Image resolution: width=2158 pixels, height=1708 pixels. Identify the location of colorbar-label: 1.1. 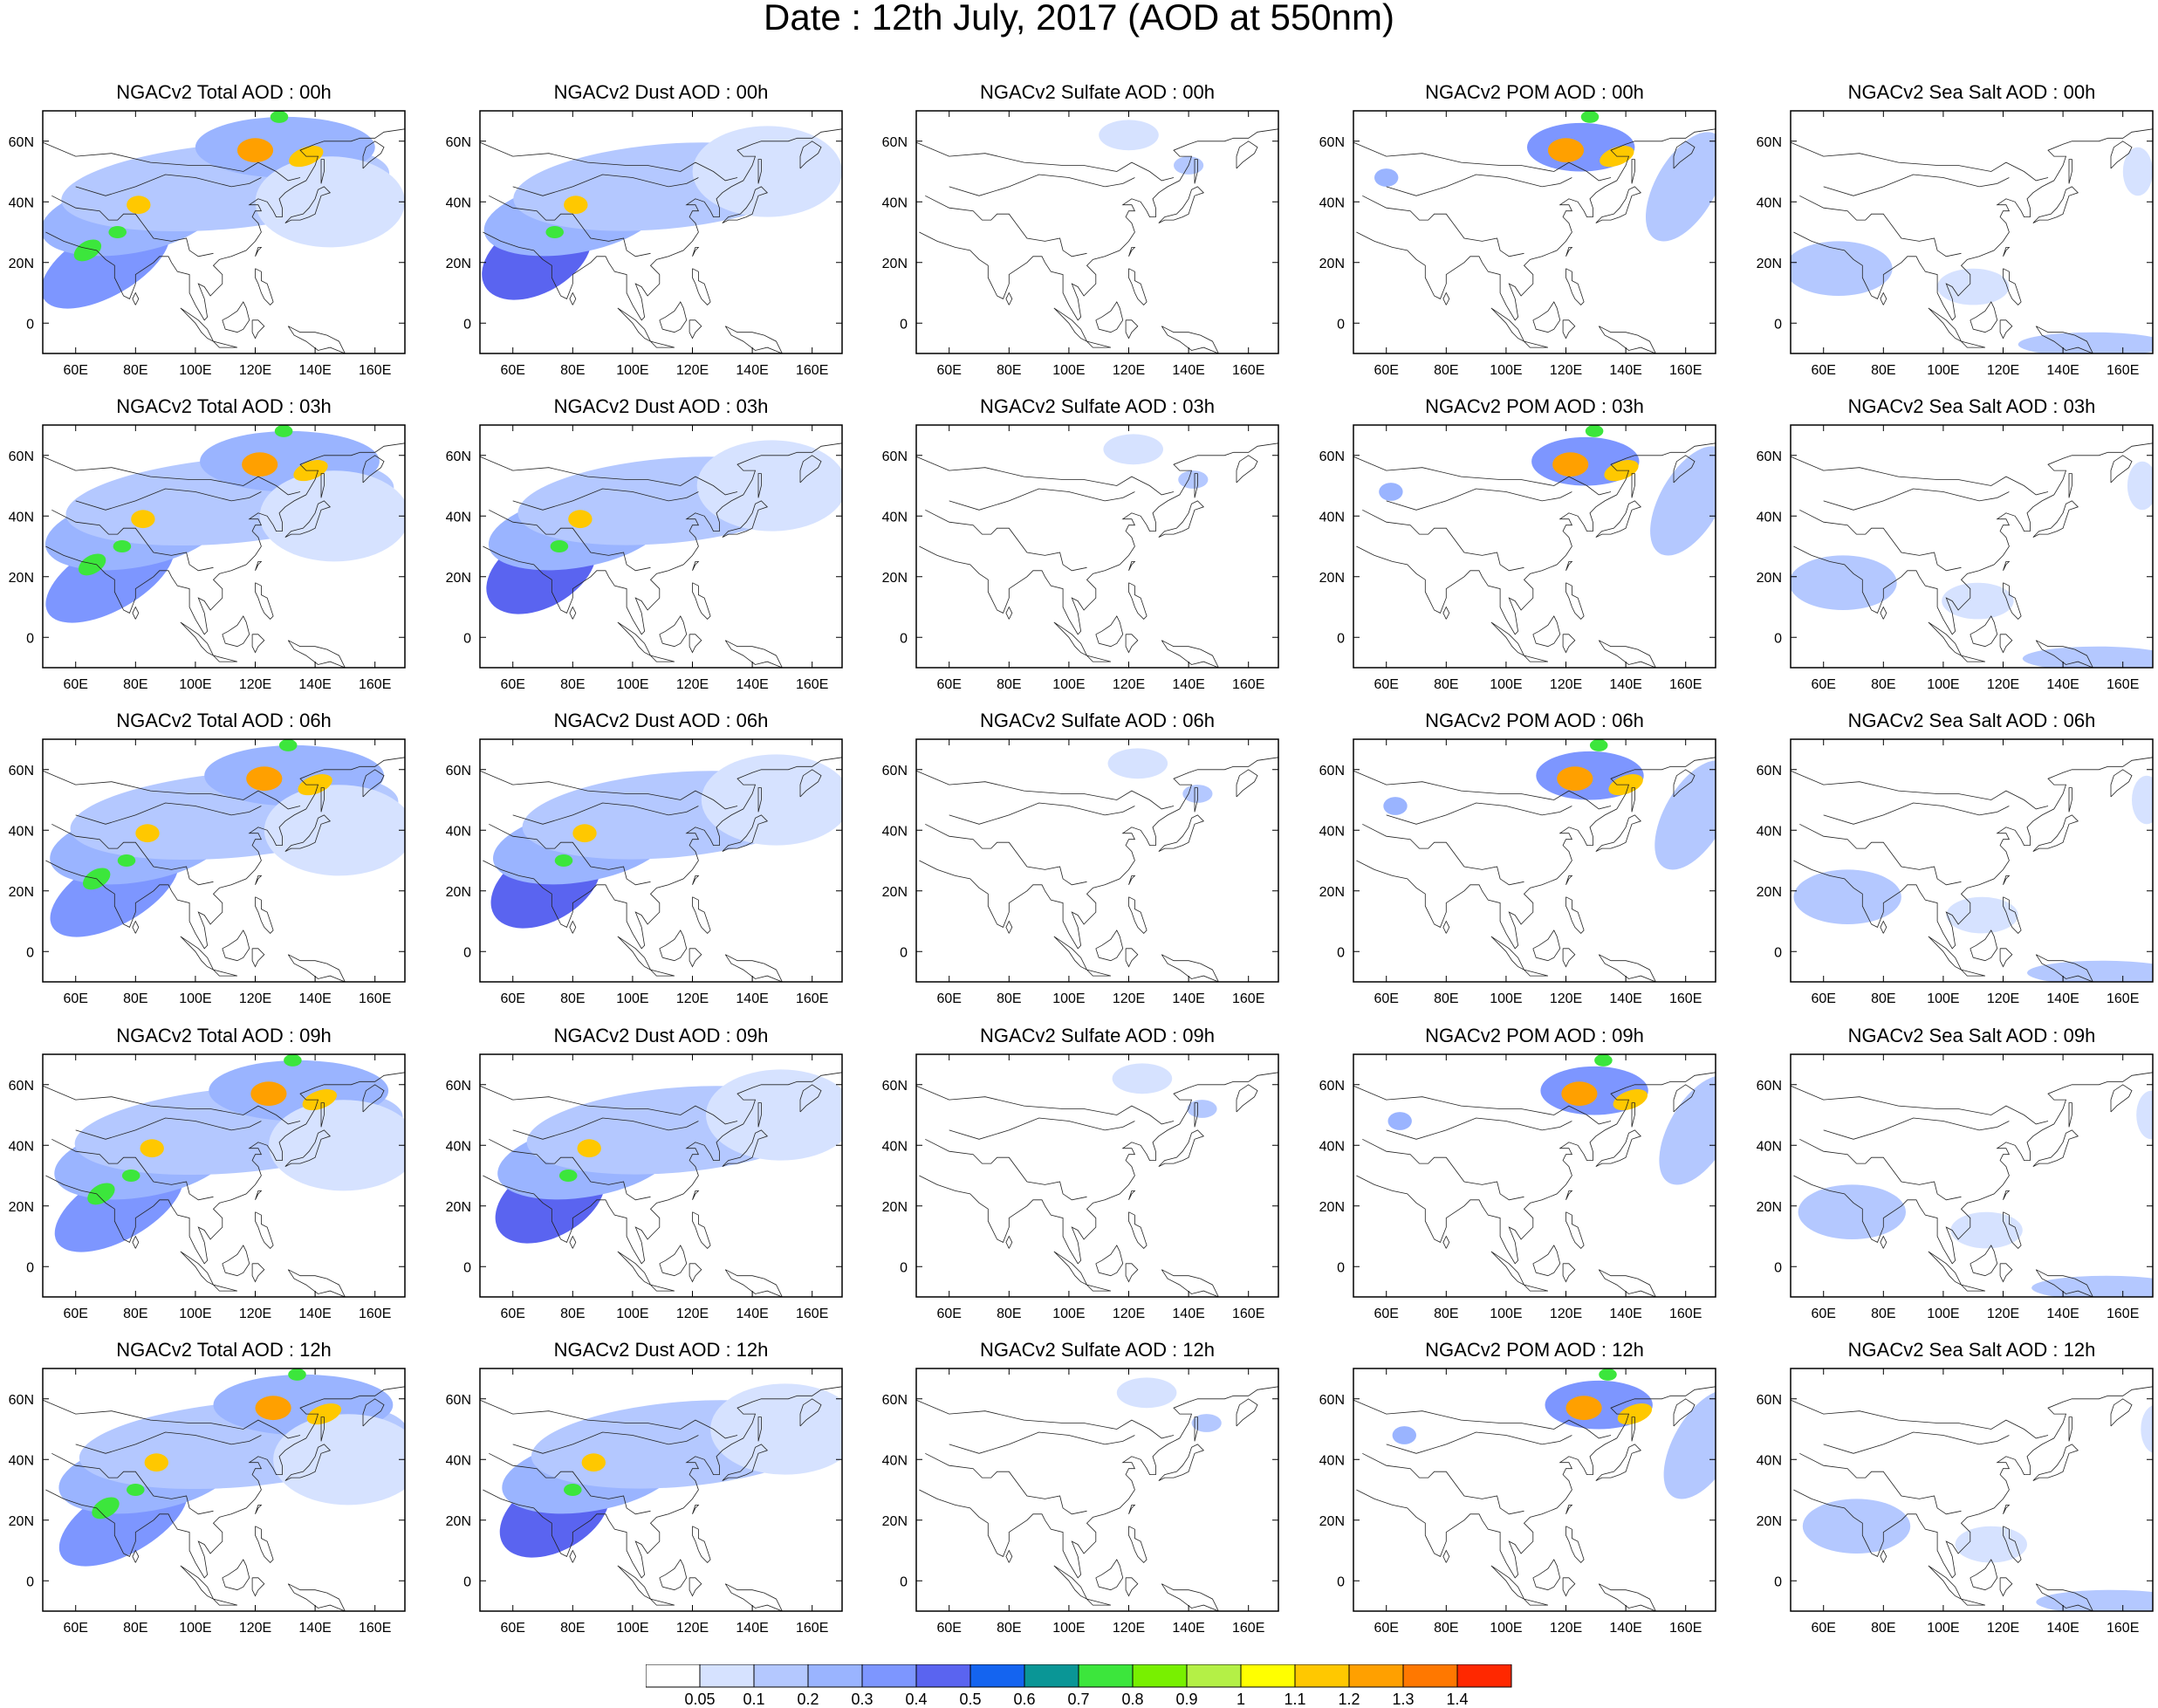
(1294, 1698).